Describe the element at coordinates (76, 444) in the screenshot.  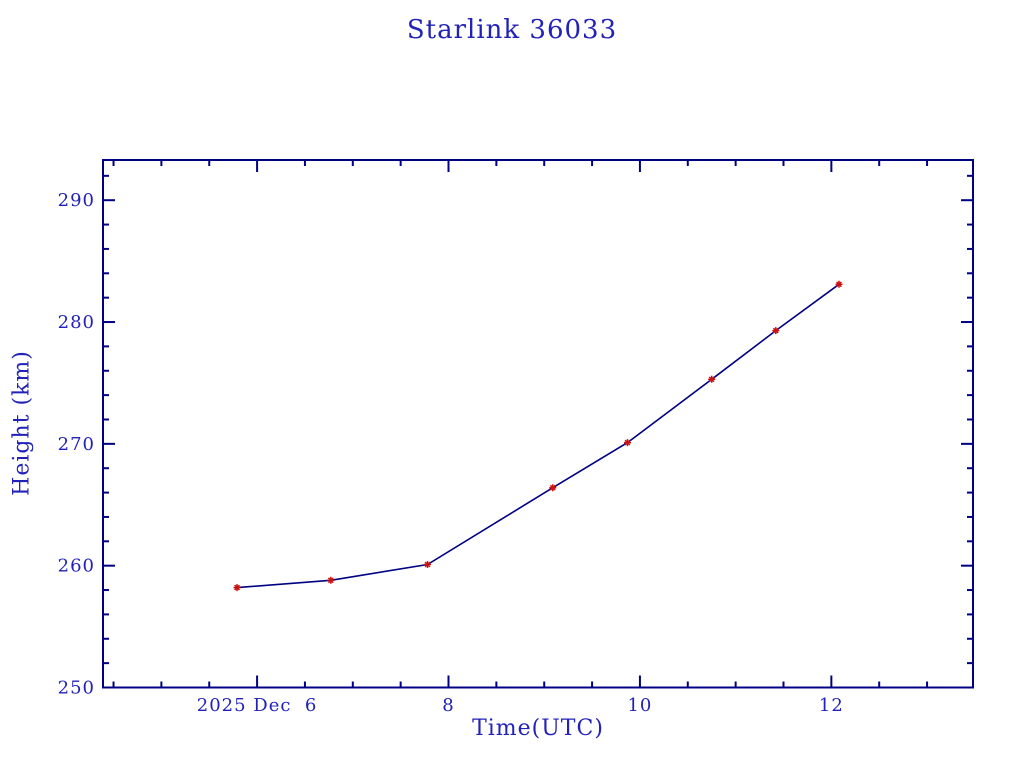
I see `y-tick-label: 270` at that location.